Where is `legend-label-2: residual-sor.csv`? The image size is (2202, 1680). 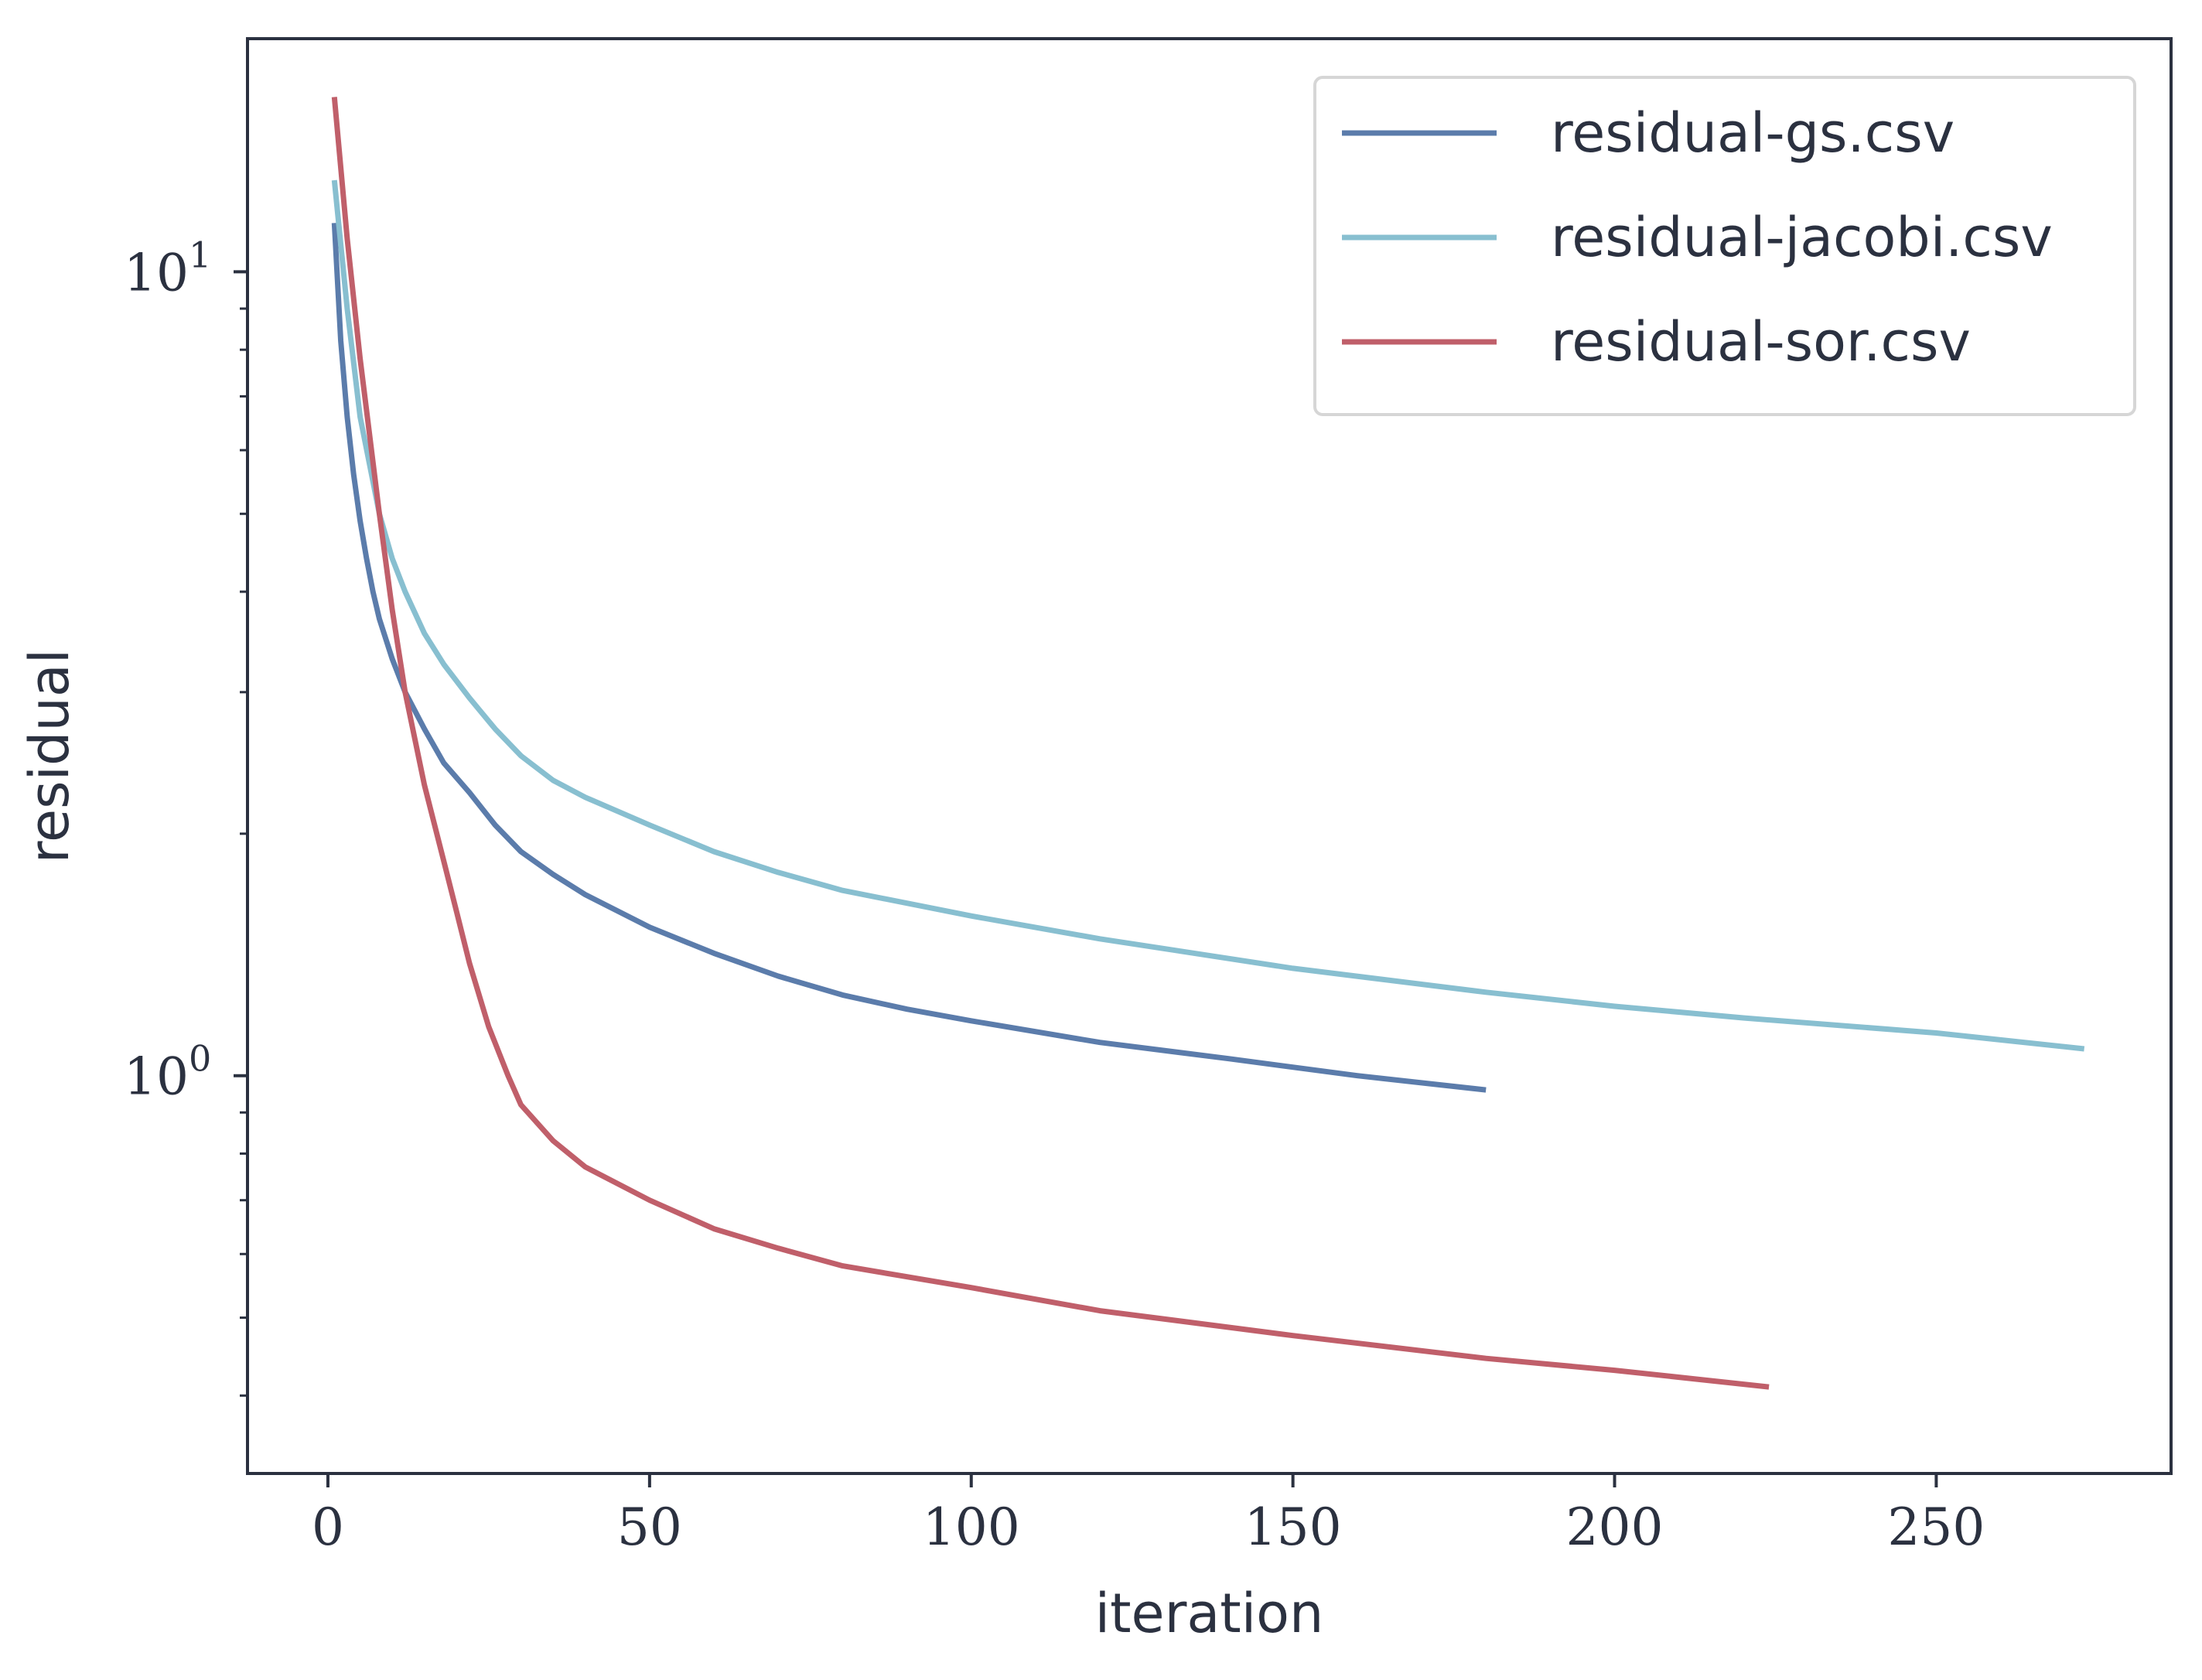 legend-label-2: residual-sor.csv is located at coordinates (1761, 342).